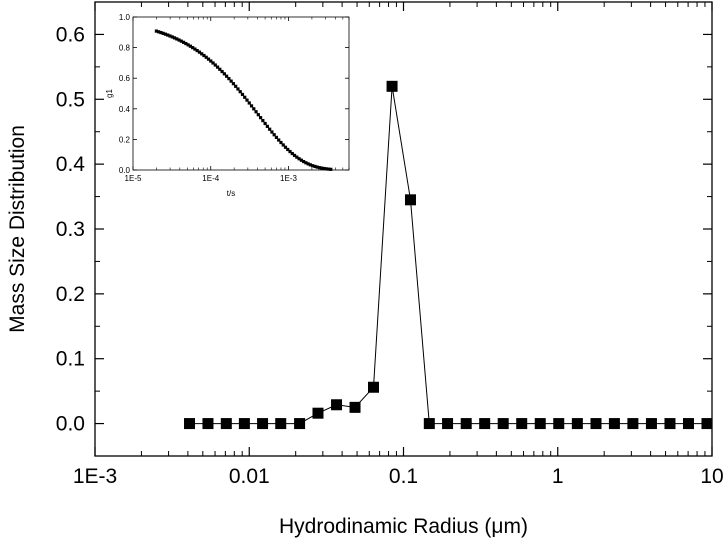 The height and width of the screenshot is (540, 727). I want to click on x-tick-label: 1, so click(558, 476).